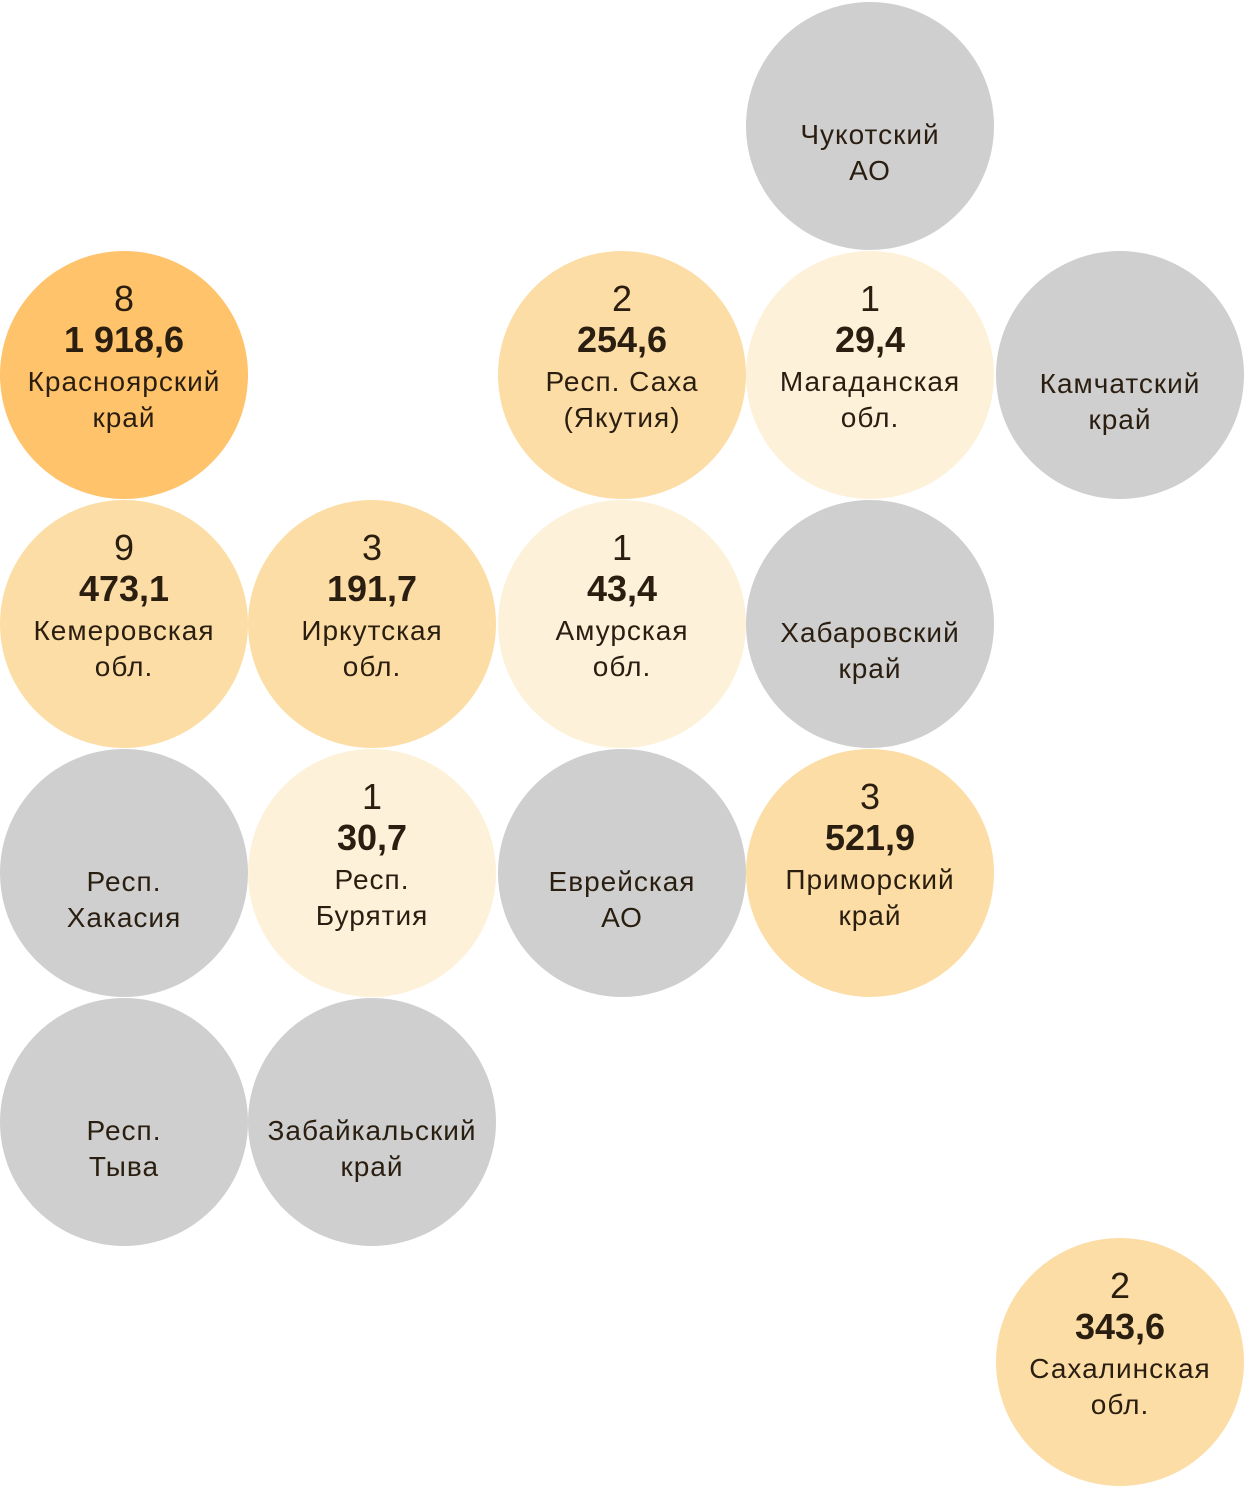  Describe the element at coordinates (622, 417) in the screenshot. I see `region-name: (Якутия)` at that location.